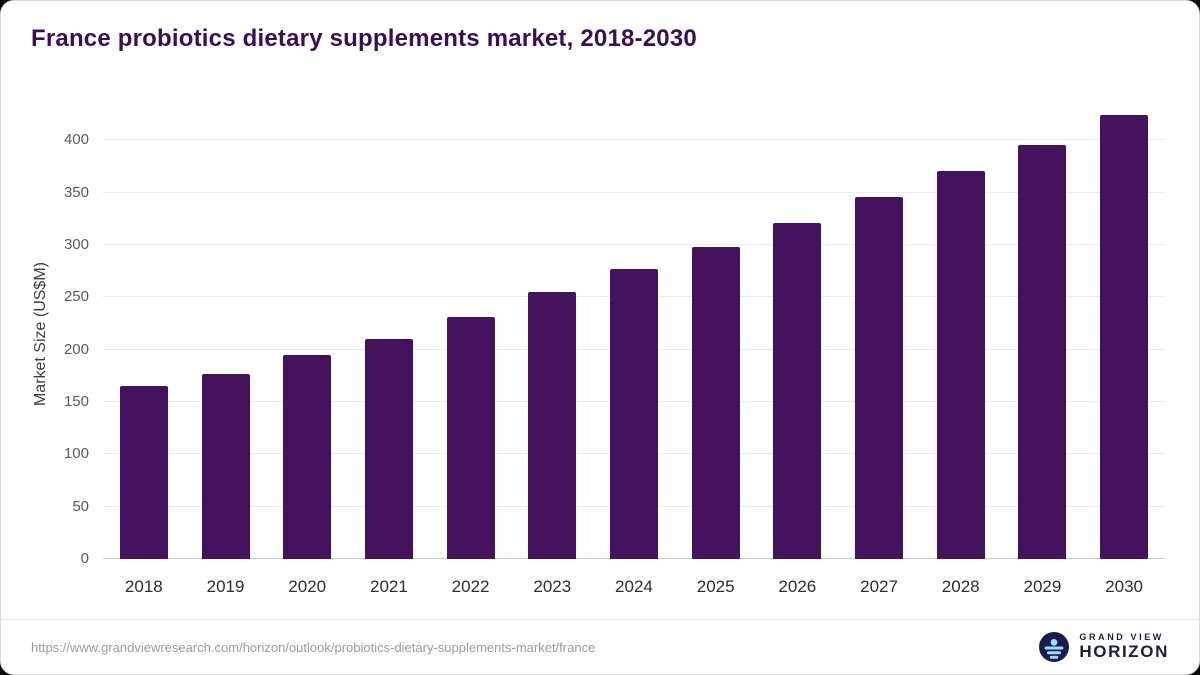 This screenshot has height=675, width=1200. What do you see at coordinates (388, 586) in the screenshot?
I see `x-tick-label-2021: 2021` at bounding box center [388, 586].